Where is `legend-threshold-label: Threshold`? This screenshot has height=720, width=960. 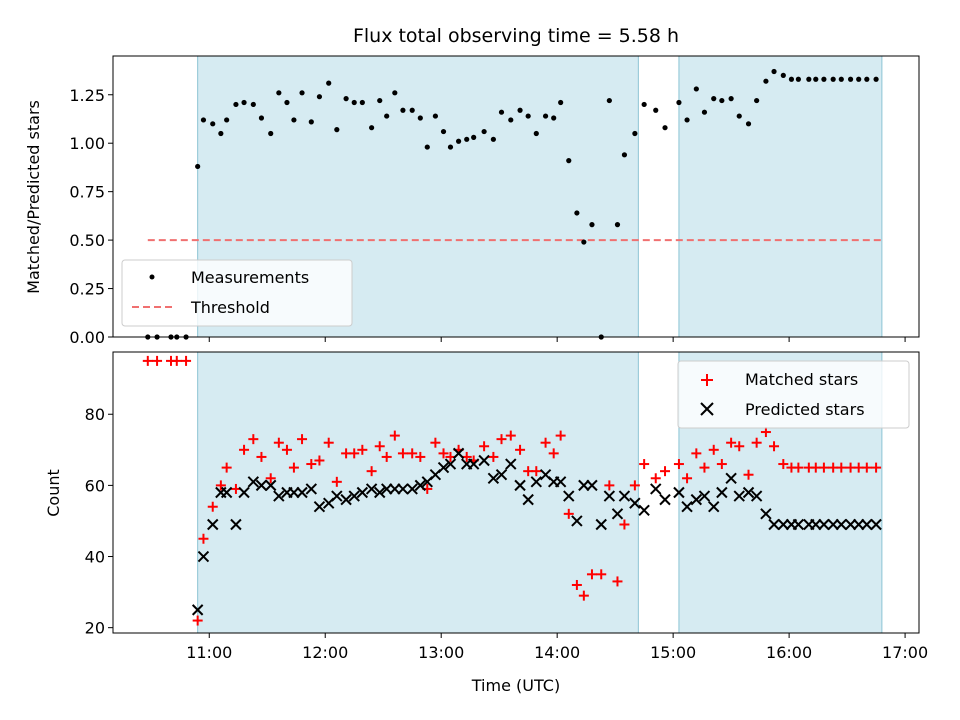
legend-threshold-label: Threshold is located at coordinates (230, 307).